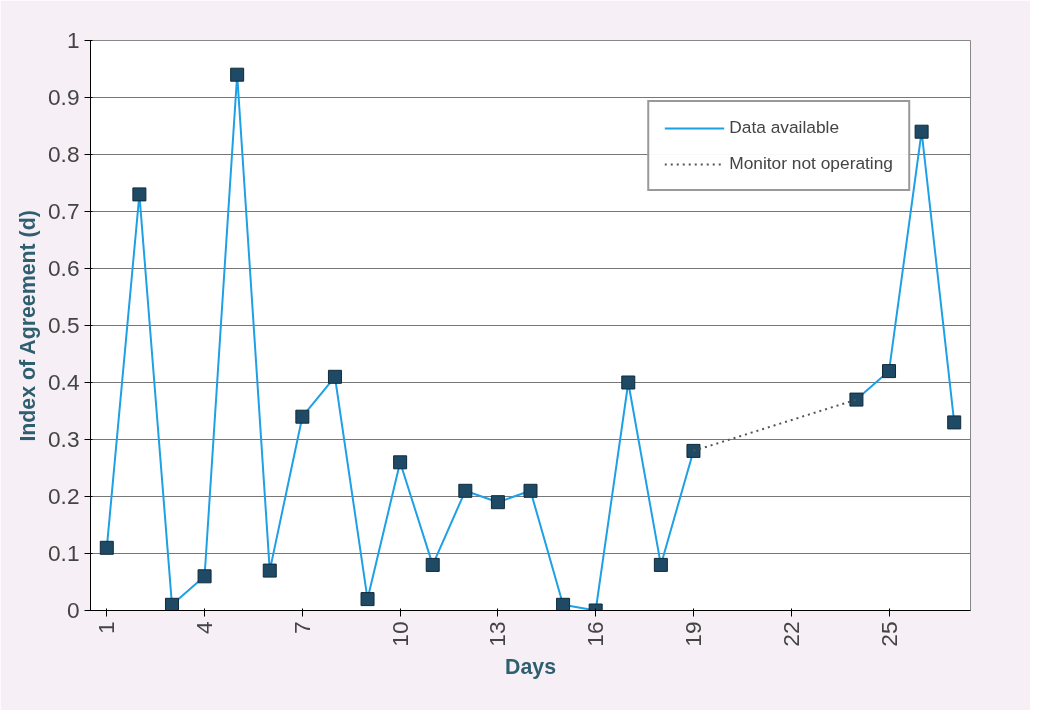  What do you see at coordinates (64, 325) in the screenshot?
I see `y-tick-label: 0.5` at bounding box center [64, 325].